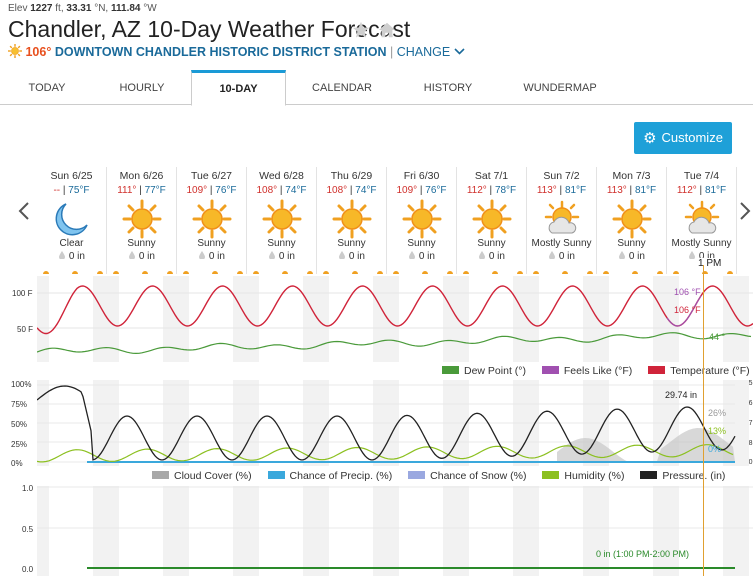 This screenshot has height=576, width=753. Describe the element at coordinates (19, 424) in the screenshot. I see `pct-y-label: 50%` at that location.